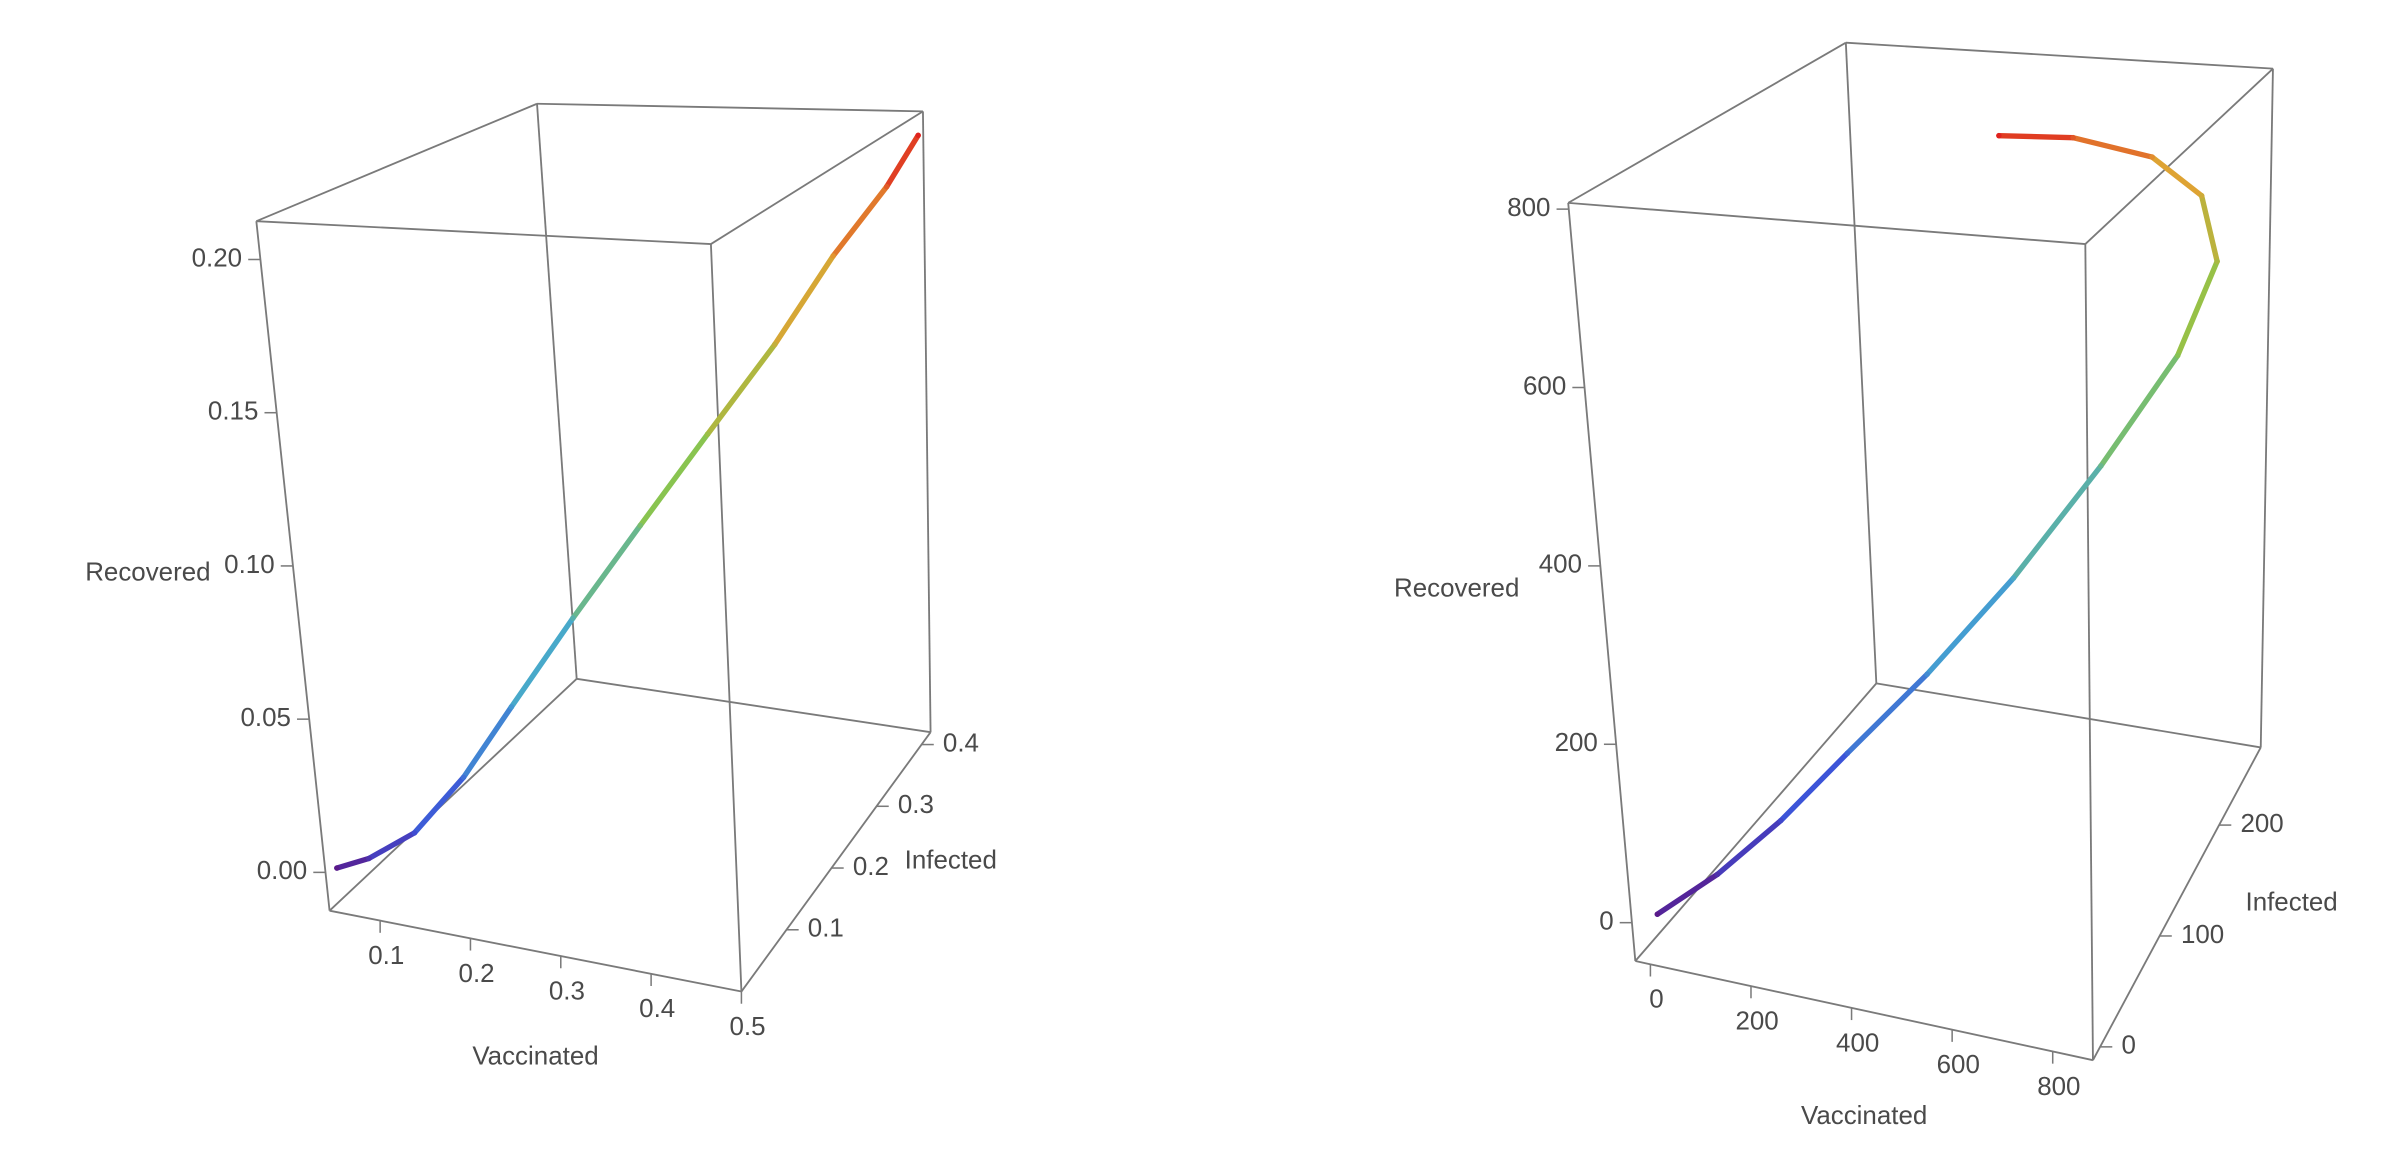 The image size is (2392, 1170). What do you see at coordinates (477, 974) in the screenshot?
I see `x-tick-label: 0.2` at bounding box center [477, 974].